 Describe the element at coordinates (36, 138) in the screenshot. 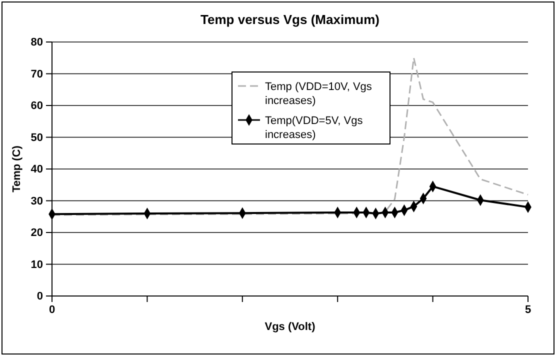

I see `y-tick-label: 50` at that location.